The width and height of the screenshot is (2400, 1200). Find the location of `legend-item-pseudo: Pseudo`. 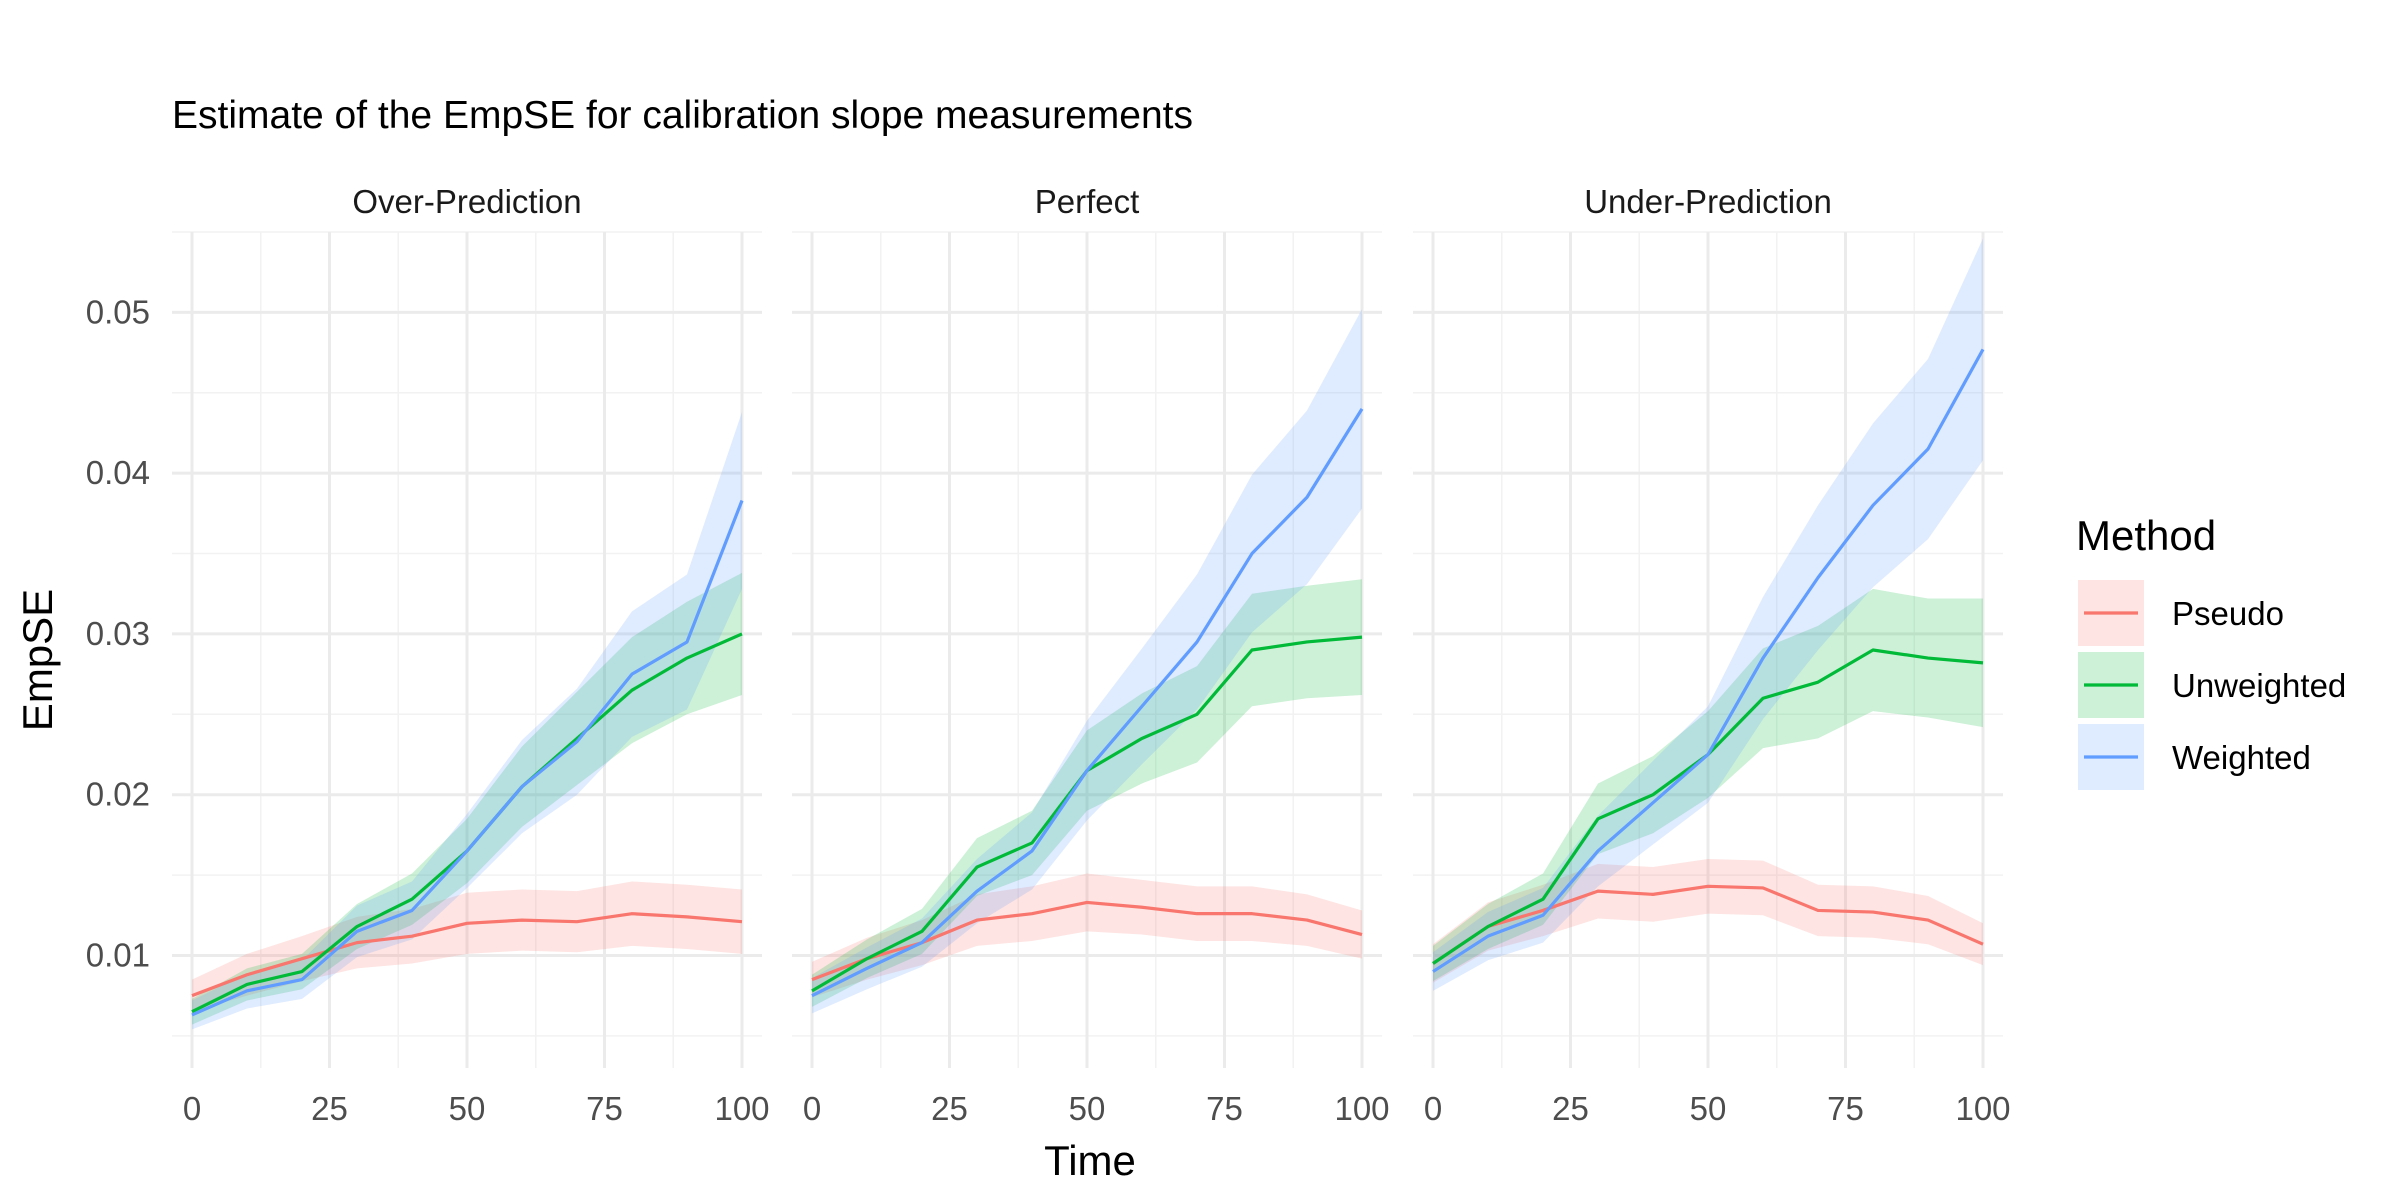

legend-item-pseudo: Pseudo is located at coordinates (2181, 613).